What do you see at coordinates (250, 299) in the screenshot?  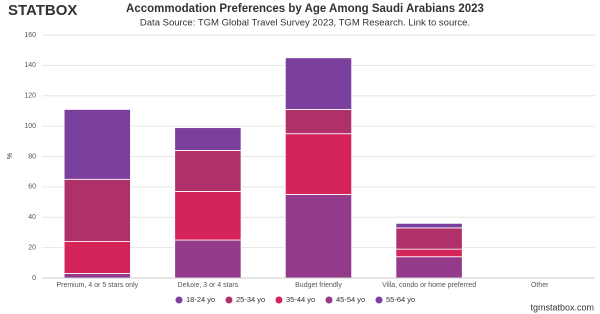 I see `legend-label: 25-34 yo` at bounding box center [250, 299].